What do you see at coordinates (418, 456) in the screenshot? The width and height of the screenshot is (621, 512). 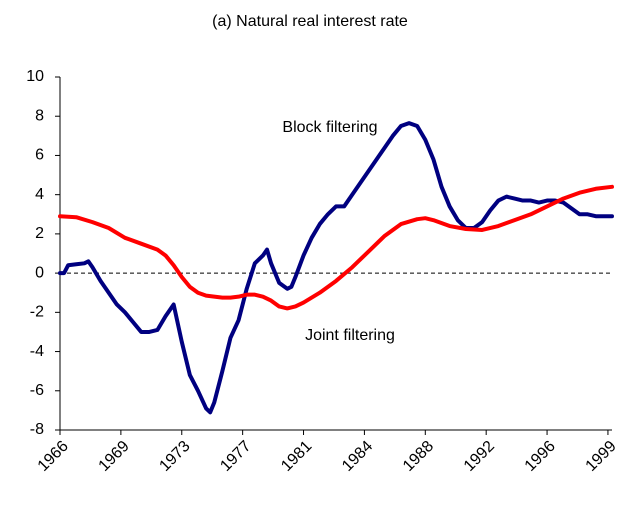 I see `x-tick-label: 1988` at bounding box center [418, 456].